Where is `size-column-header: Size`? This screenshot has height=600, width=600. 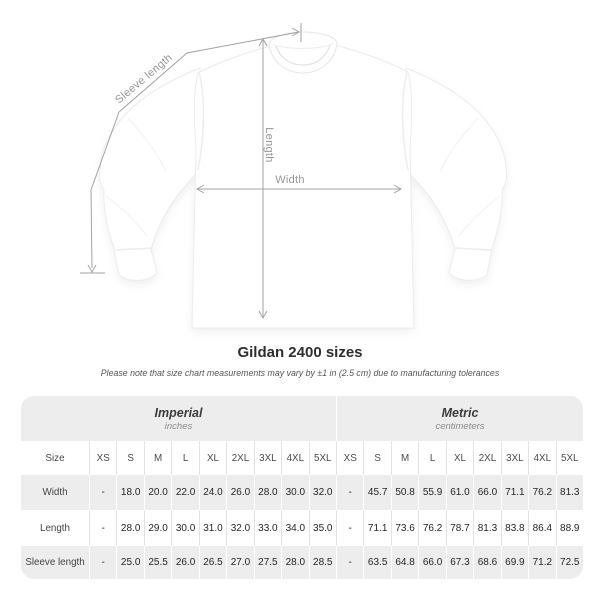 size-column-header: Size is located at coordinates (55, 458).